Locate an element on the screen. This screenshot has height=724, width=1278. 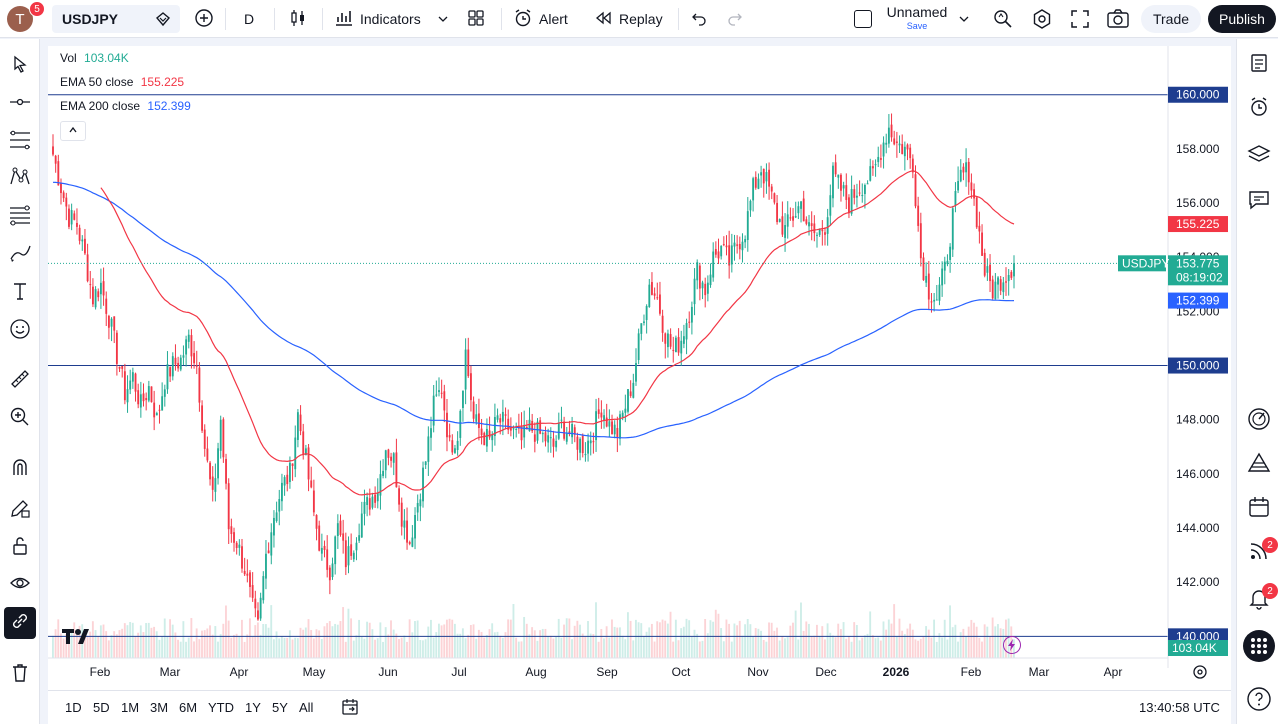
quick-search-icon is located at coordinates (1003, 20).